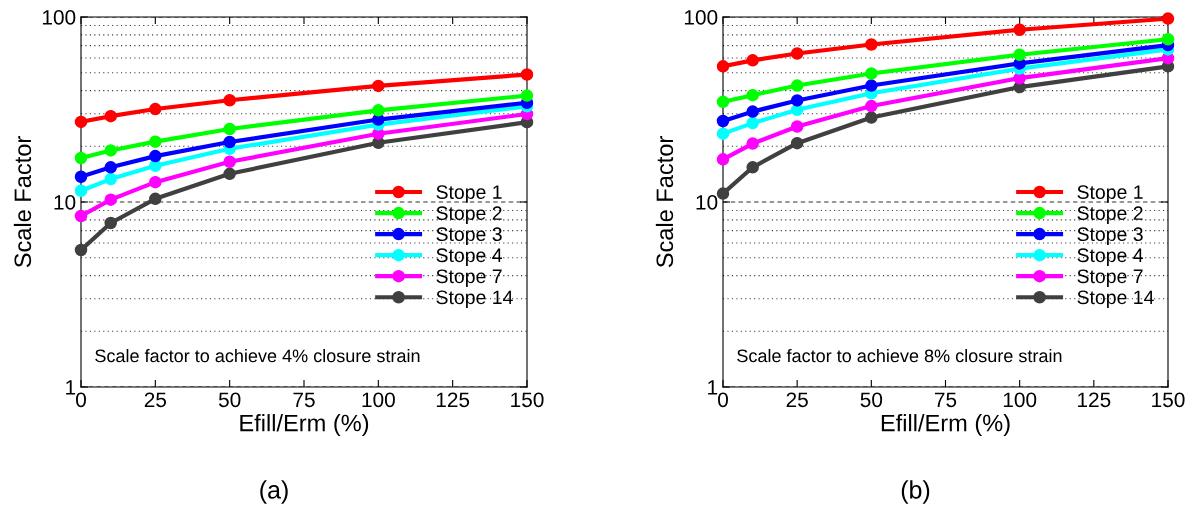 The width and height of the screenshot is (1192, 515). I want to click on text: (a), so click(274, 492).